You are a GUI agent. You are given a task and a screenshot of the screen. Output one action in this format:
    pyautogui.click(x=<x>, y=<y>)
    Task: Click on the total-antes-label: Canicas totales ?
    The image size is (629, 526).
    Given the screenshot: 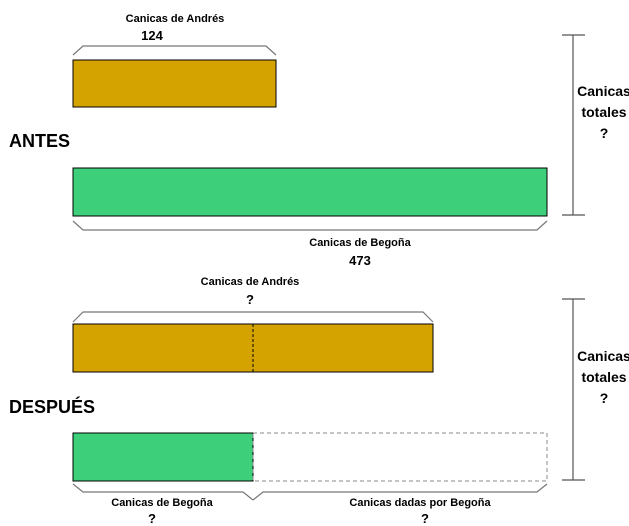 What is the action you would take?
    pyautogui.click(x=599, y=112)
    